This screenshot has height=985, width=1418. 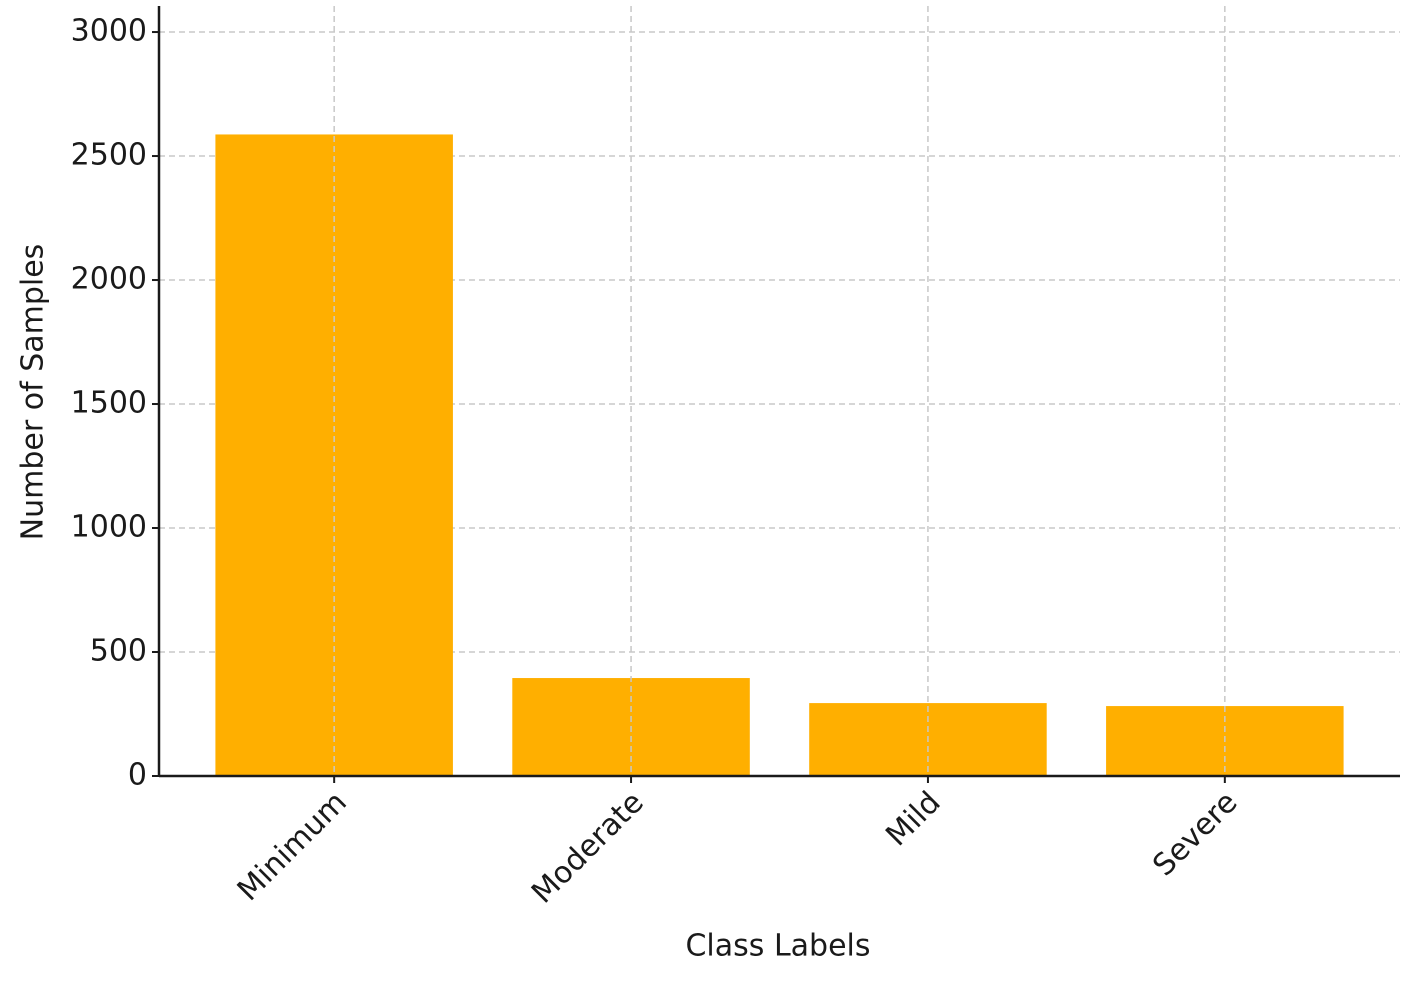 I want to click on y-tick-label: 3000, so click(x=109, y=31).